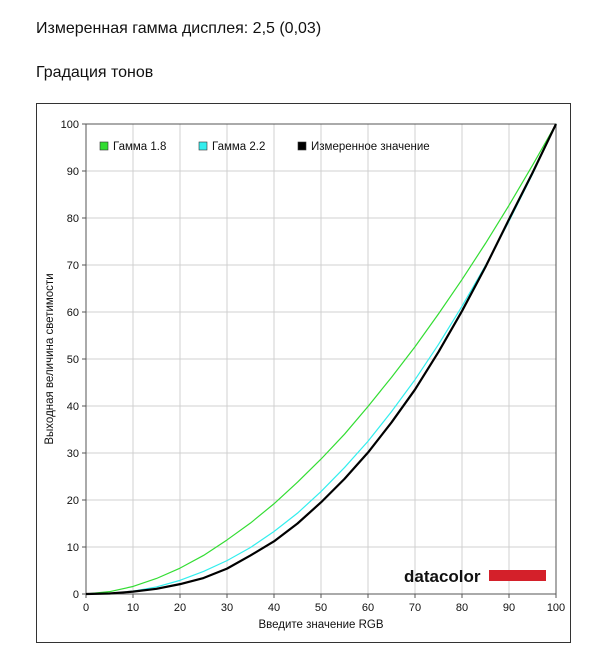 Image resolution: width=616 pixels, height=663 pixels. Describe the element at coordinates (179, 28) in the screenshot. I see `measured-gamma-heading: Измеренная гамма дисплея: 2,5 (0,03)` at that location.